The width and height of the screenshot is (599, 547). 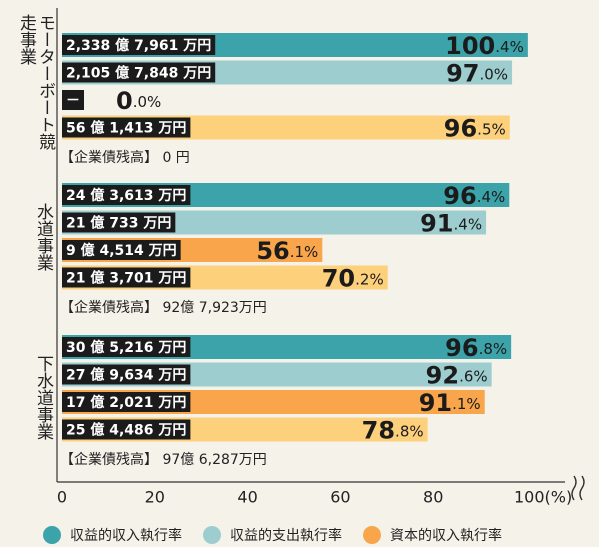 I want to click on amount-label: 25 億 4,486 万円, so click(x=126, y=430).